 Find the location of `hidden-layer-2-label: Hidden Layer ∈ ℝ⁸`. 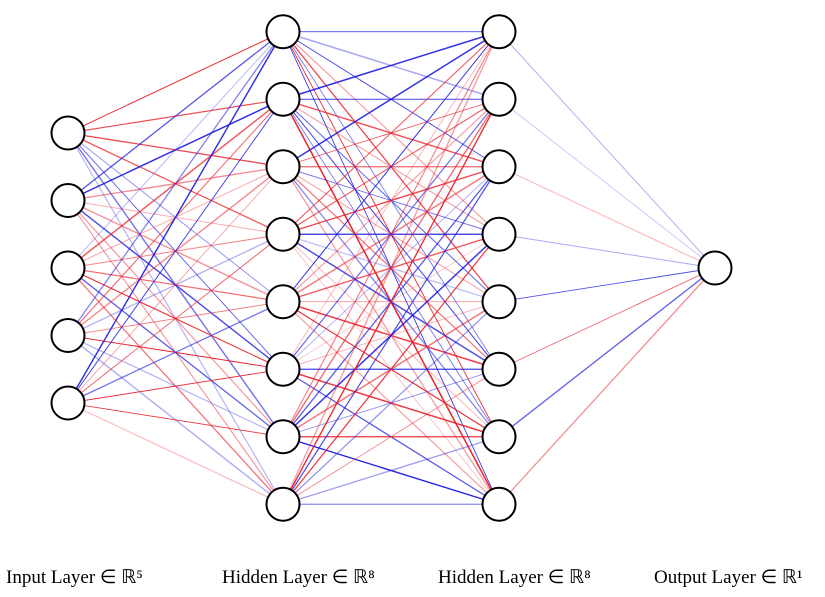

hidden-layer-2-label: Hidden Layer ∈ ℝ⁸ is located at coordinates (514, 577).